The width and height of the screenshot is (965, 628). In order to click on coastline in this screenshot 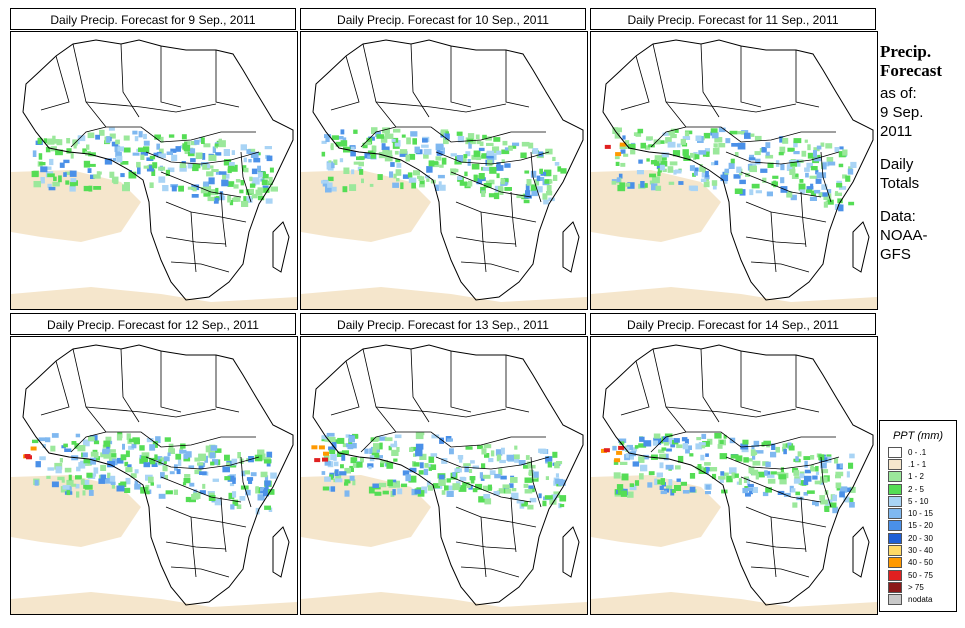, I will do `click(158, 170)`.